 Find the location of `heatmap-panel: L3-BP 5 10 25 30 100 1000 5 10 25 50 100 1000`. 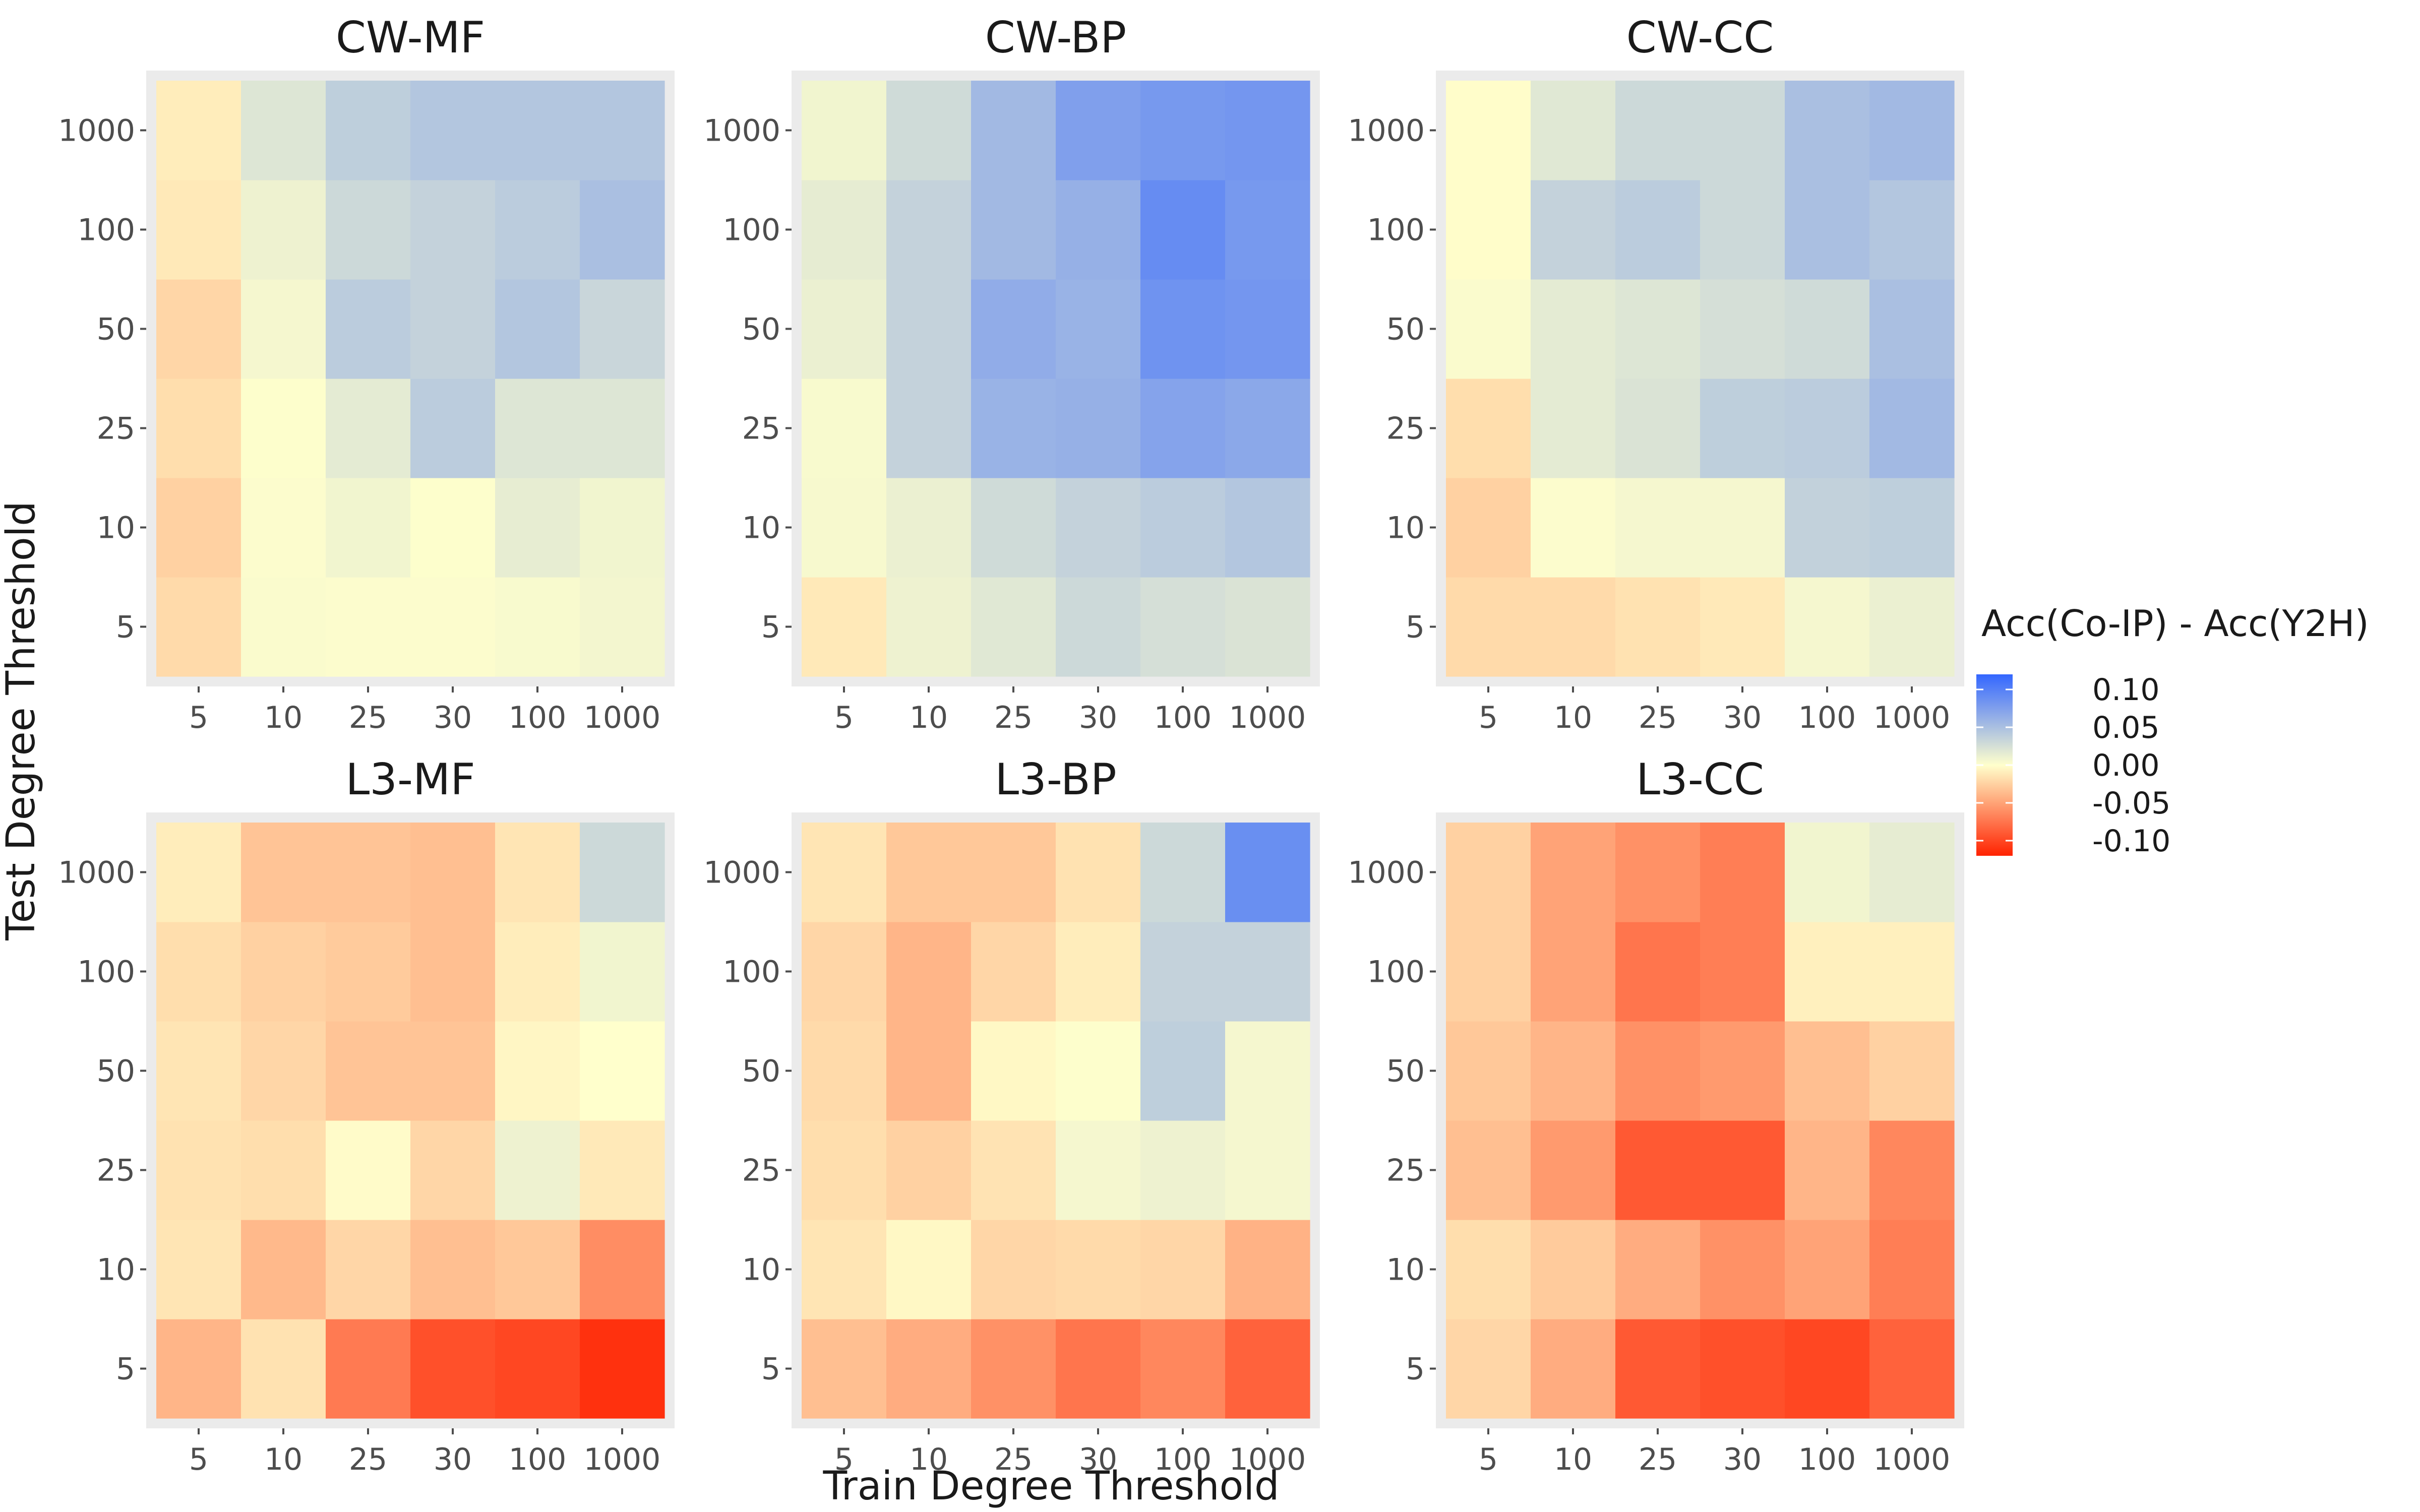

heatmap-panel: L3-BP 5 10 25 30 100 1000 5 10 25 50 100 1000 is located at coordinates (1011, 1116).